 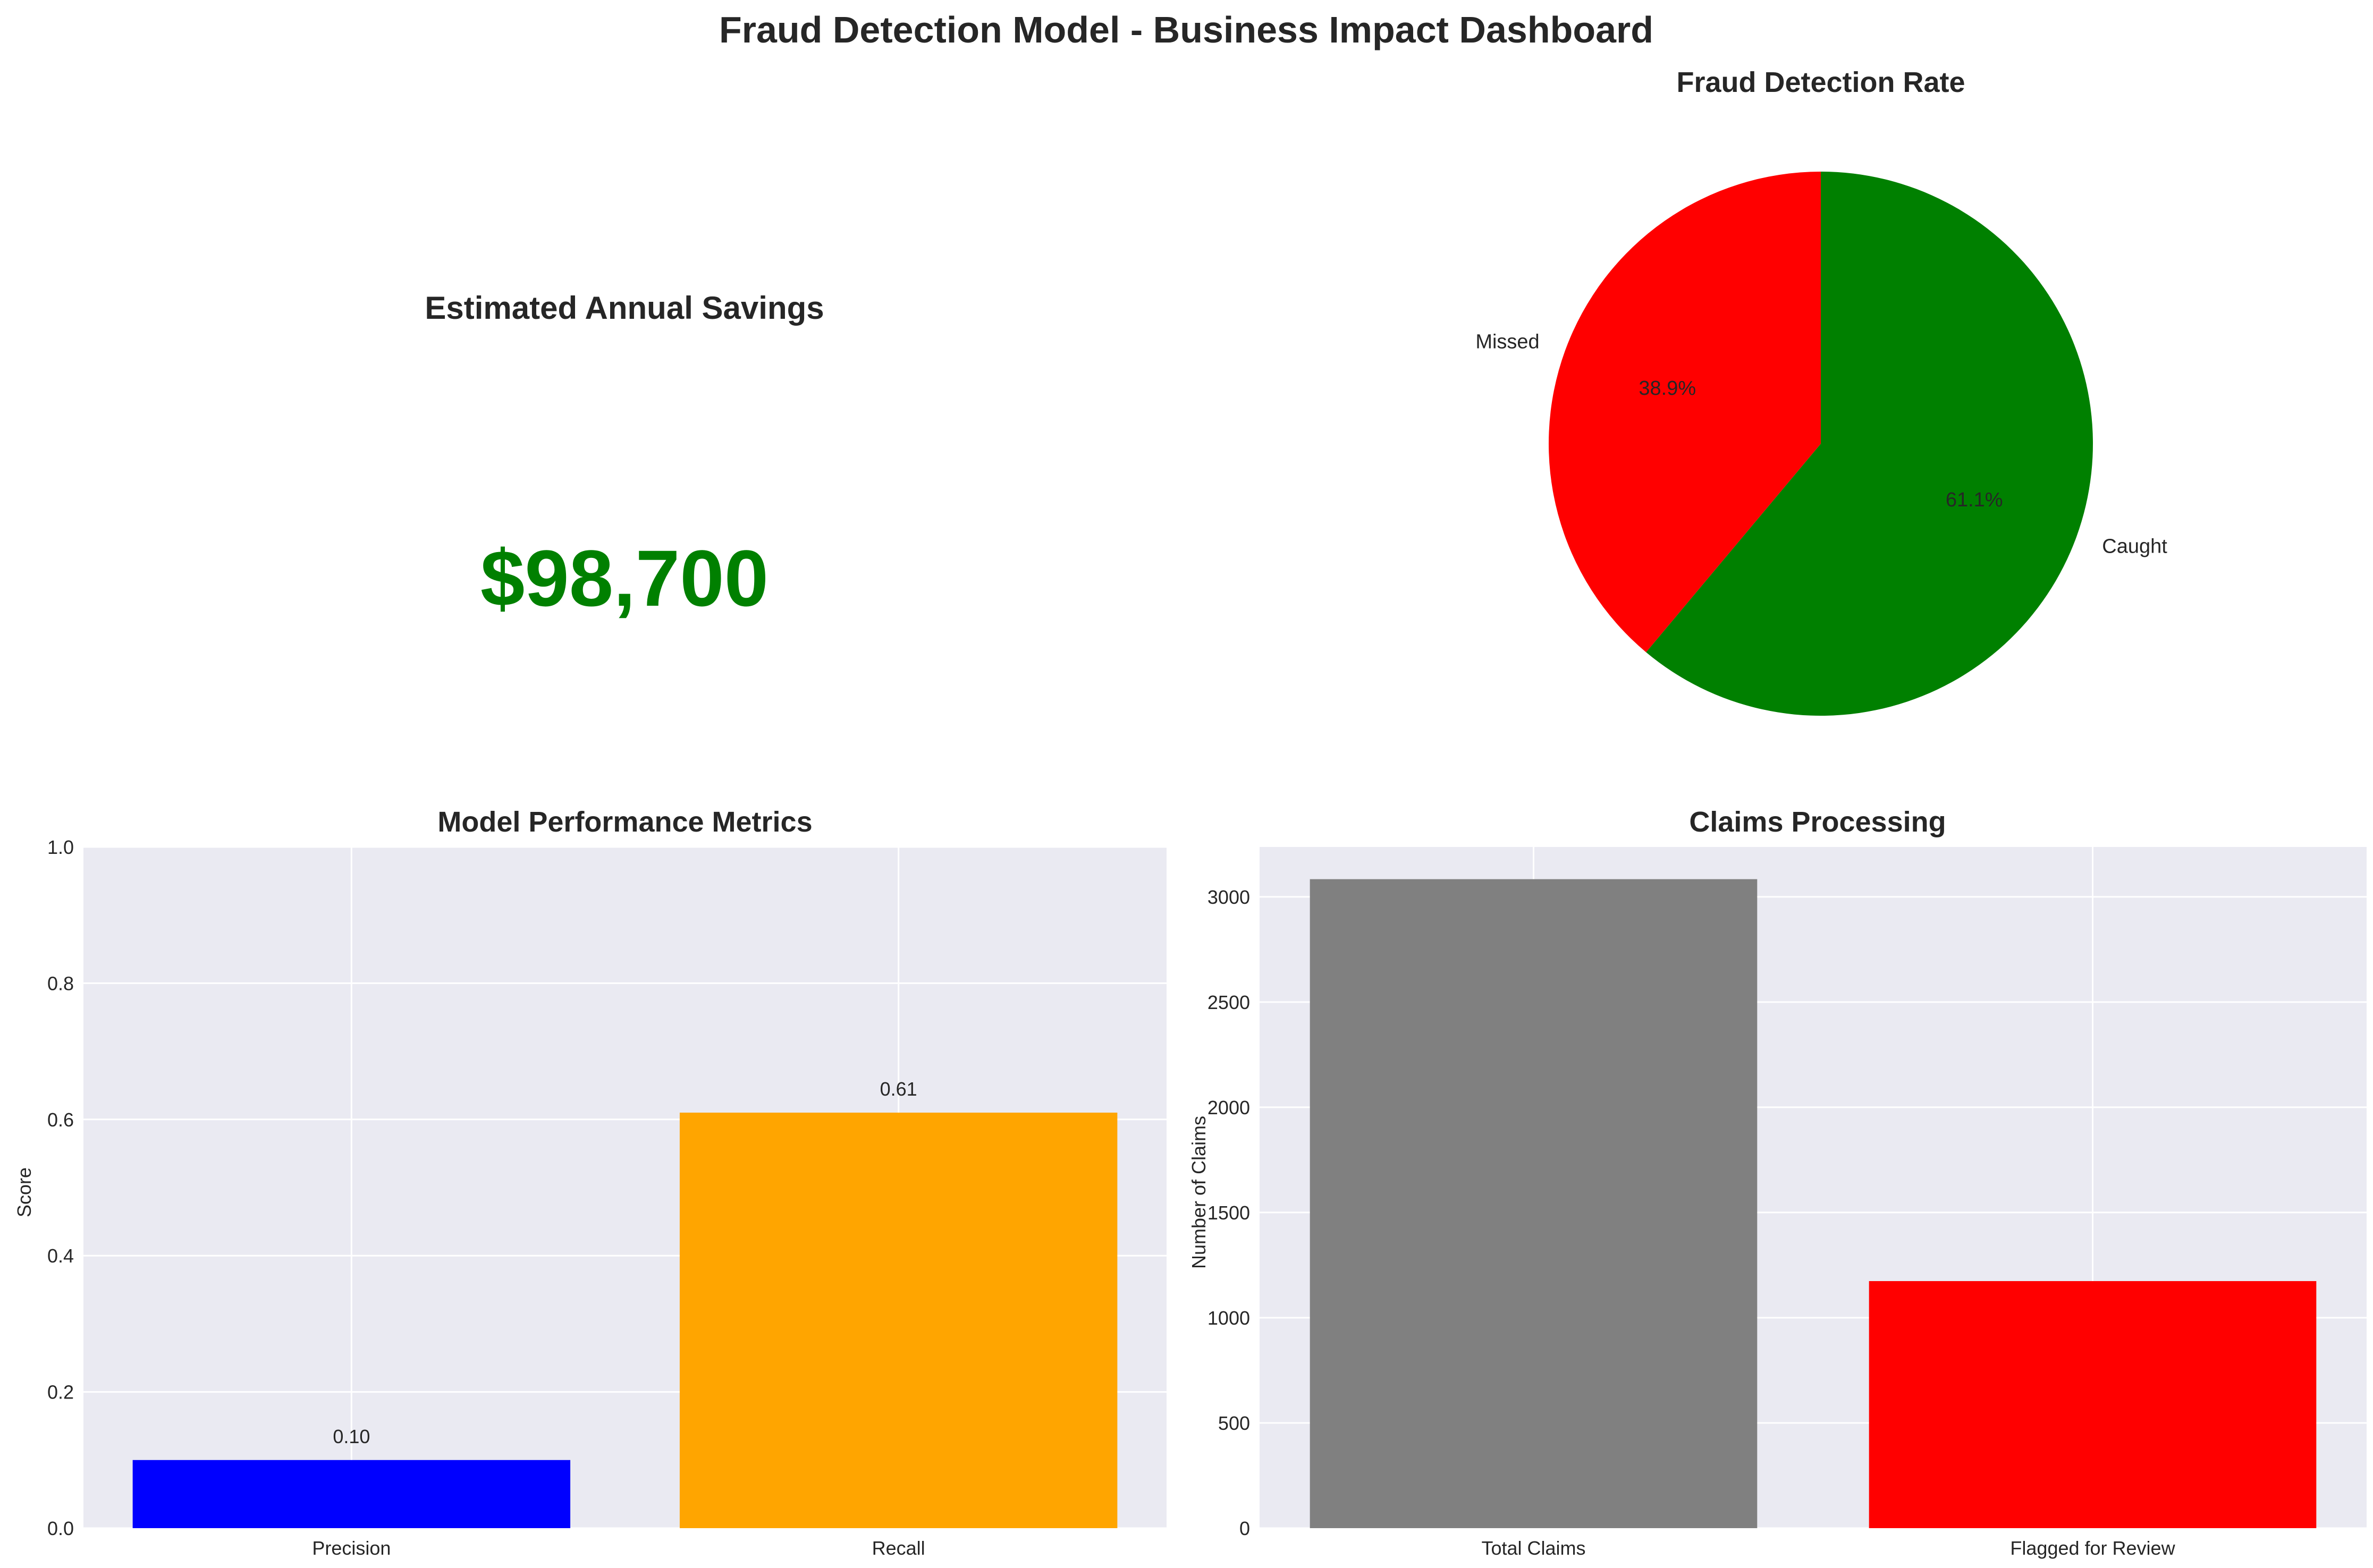 I want to click on pie-pct-missed: 38.9%, so click(x=1667, y=388).